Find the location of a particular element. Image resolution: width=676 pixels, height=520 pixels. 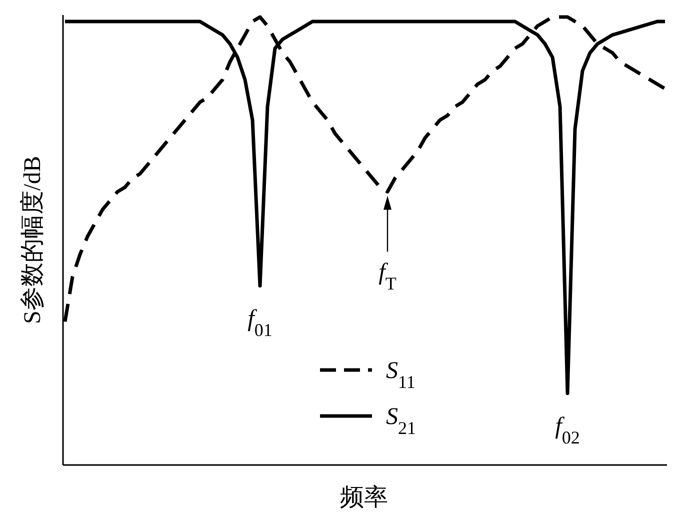

annotation: f$_{T}$ is located at coordinates (387, 277).